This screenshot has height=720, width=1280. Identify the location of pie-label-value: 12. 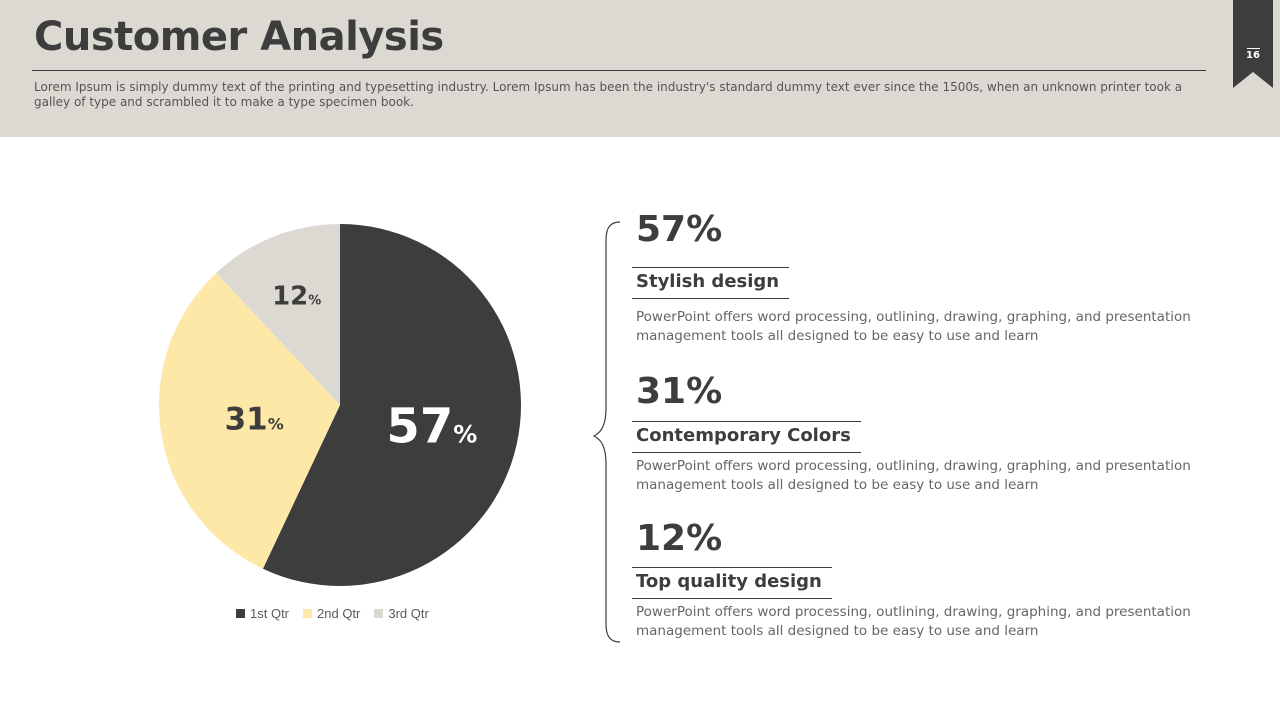
(290, 297).